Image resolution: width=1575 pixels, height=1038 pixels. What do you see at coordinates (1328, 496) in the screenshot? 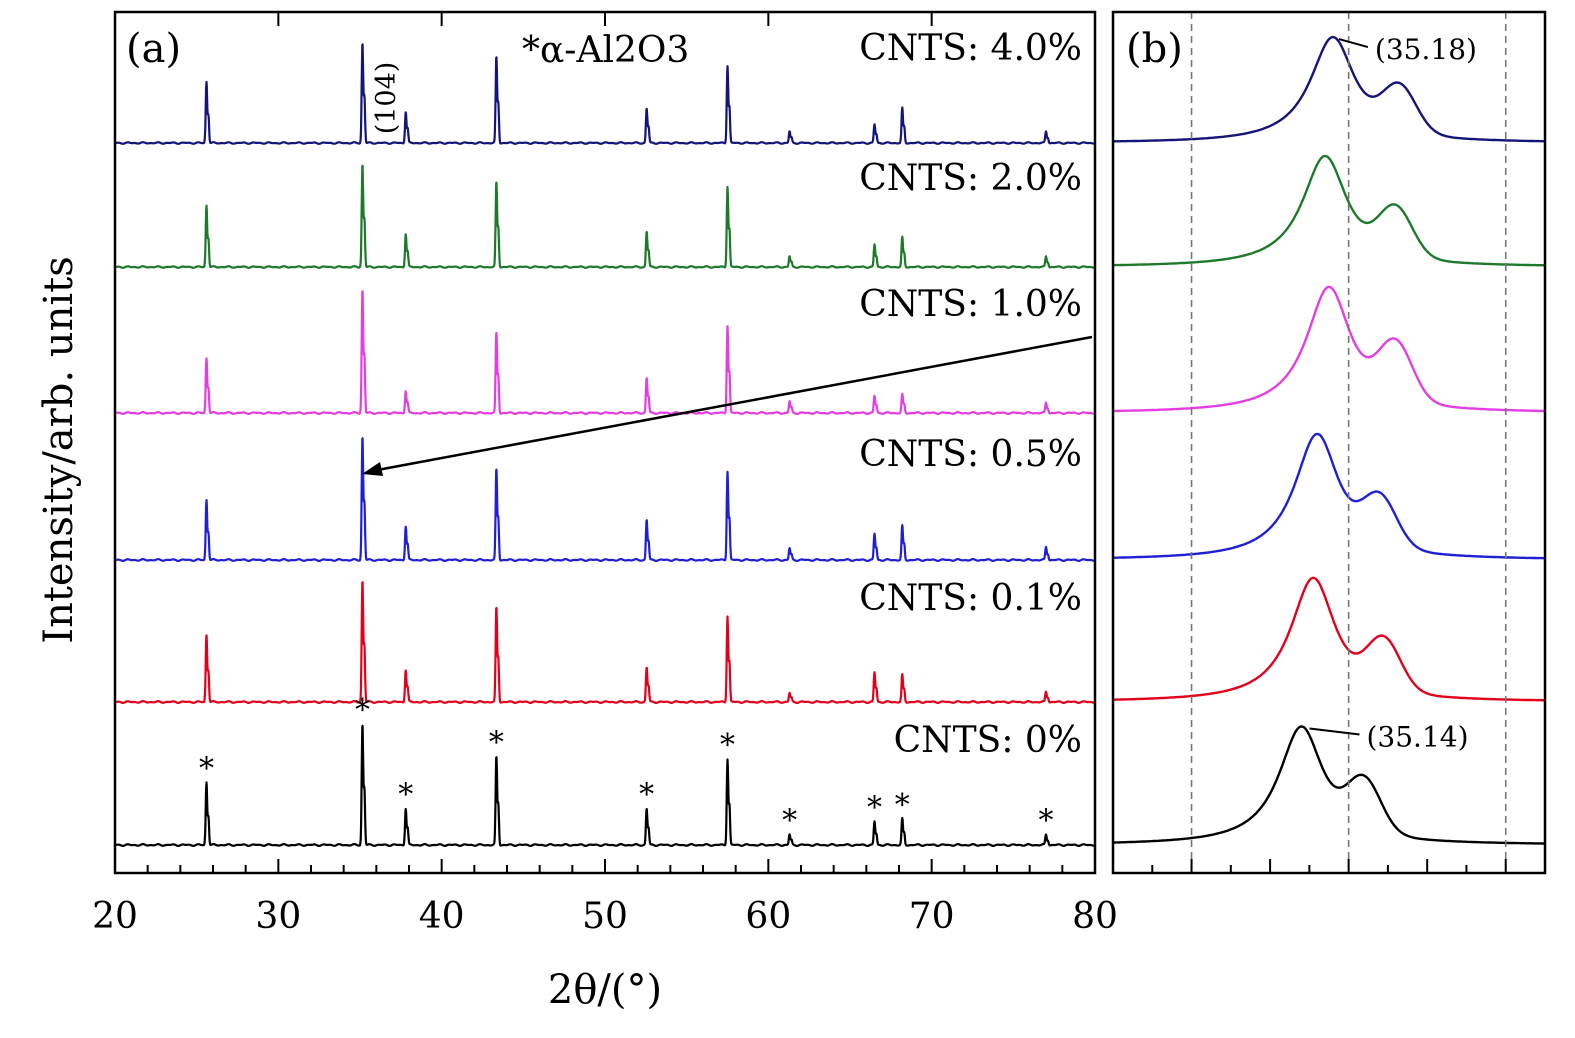
I see `panel-b-series-0.5%` at bounding box center [1328, 496].